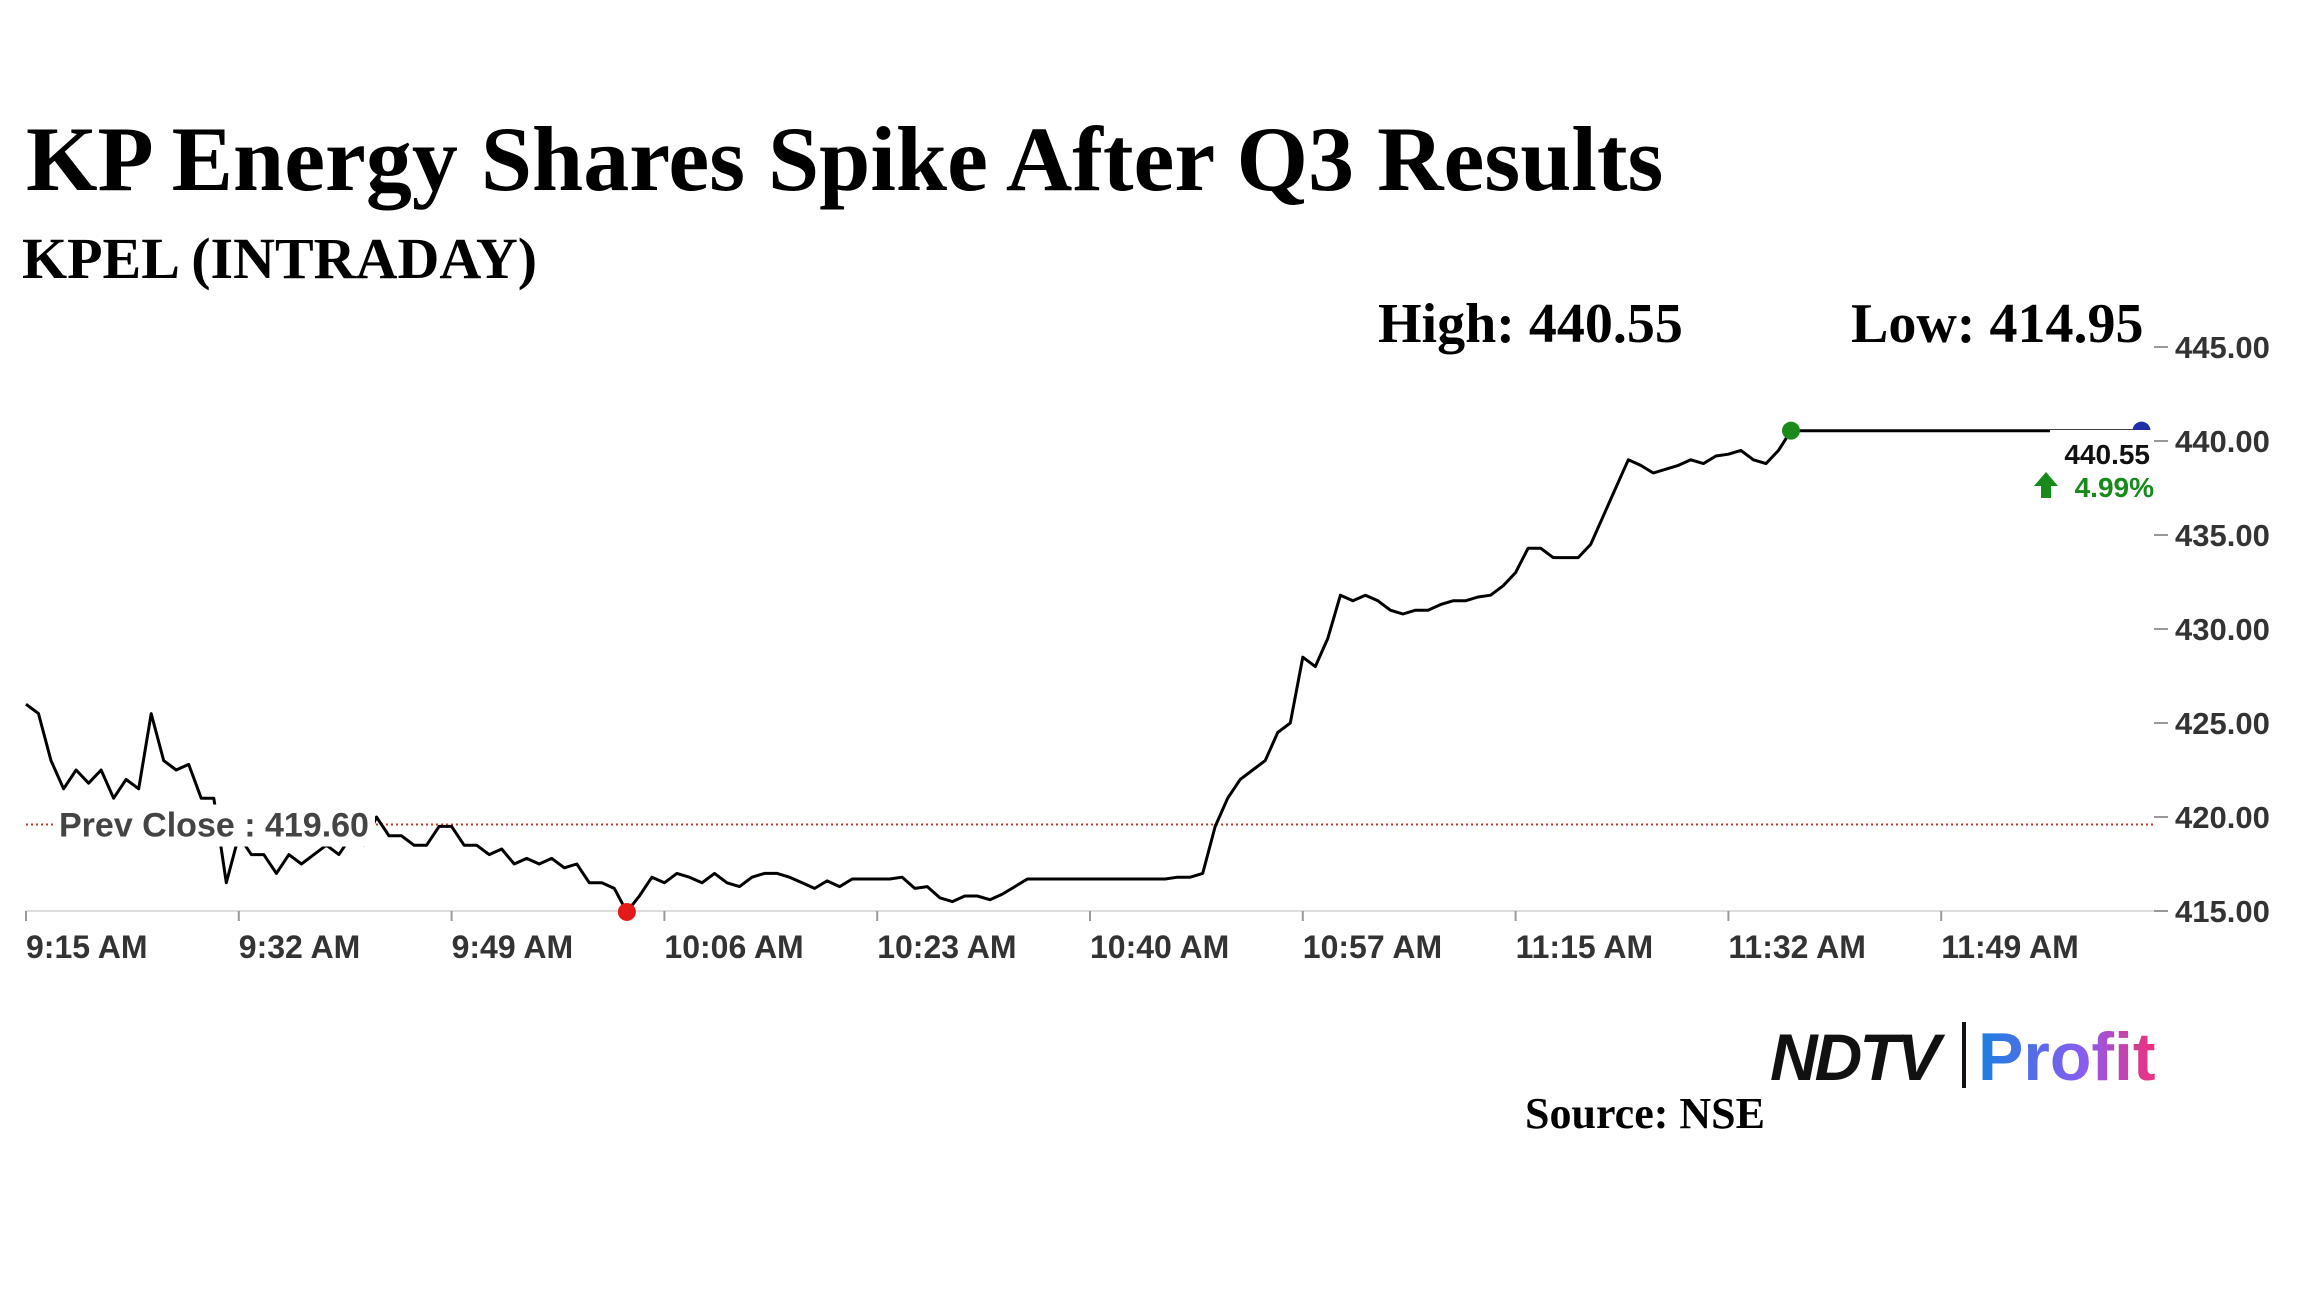  Describe the element at coordinates (1997, 324) in the screenshot. I see `low-stat: Low: 414.95` at that location.